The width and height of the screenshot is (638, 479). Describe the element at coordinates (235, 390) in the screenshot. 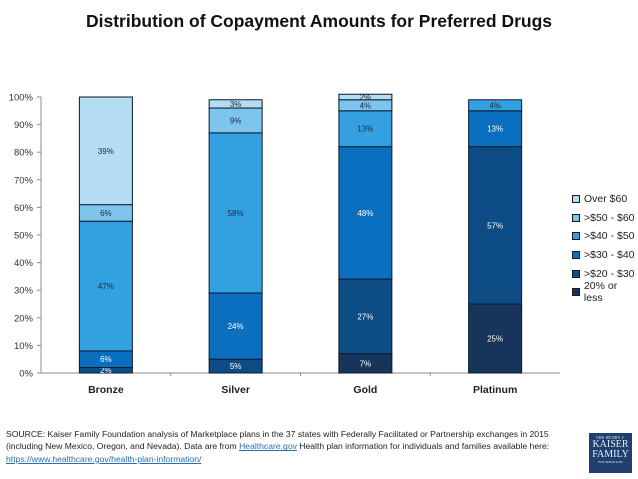

I see `x-tick-label: Silver` at that location.